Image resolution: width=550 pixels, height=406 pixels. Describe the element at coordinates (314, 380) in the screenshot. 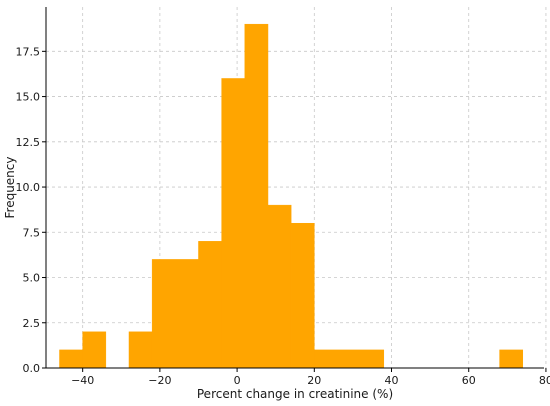

I see `x-tick-label: 20` at that location.